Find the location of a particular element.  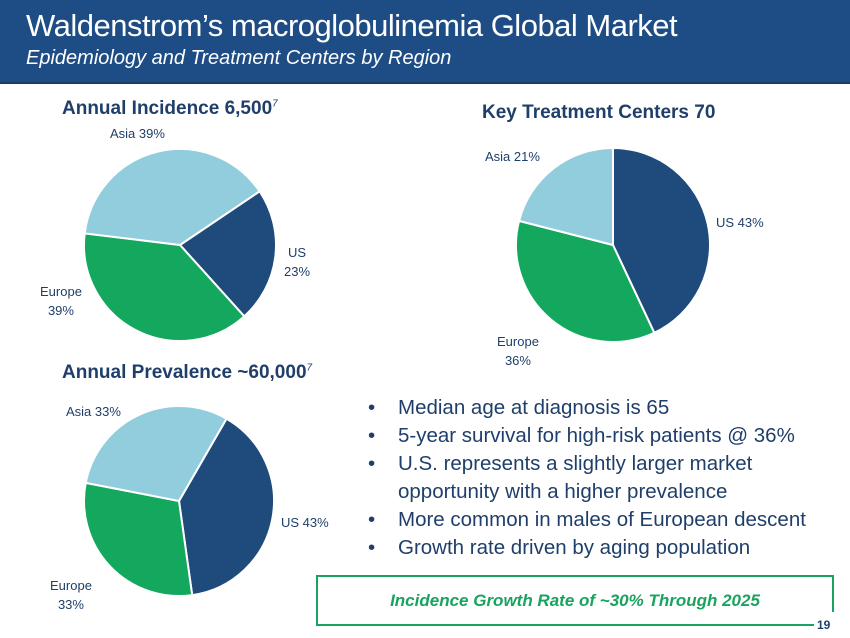

bullet-item: Median age at diagnosis is 65 is located at coordinates (609, 408).